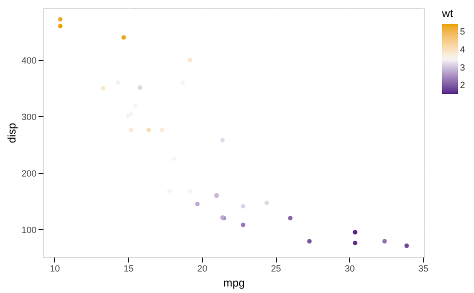 Image resolution: width=474 pixels, height=293 pixels. Describe the element at coordinates (202, 269) in the screenshot. I see `x-tick-label: 20` at that location.